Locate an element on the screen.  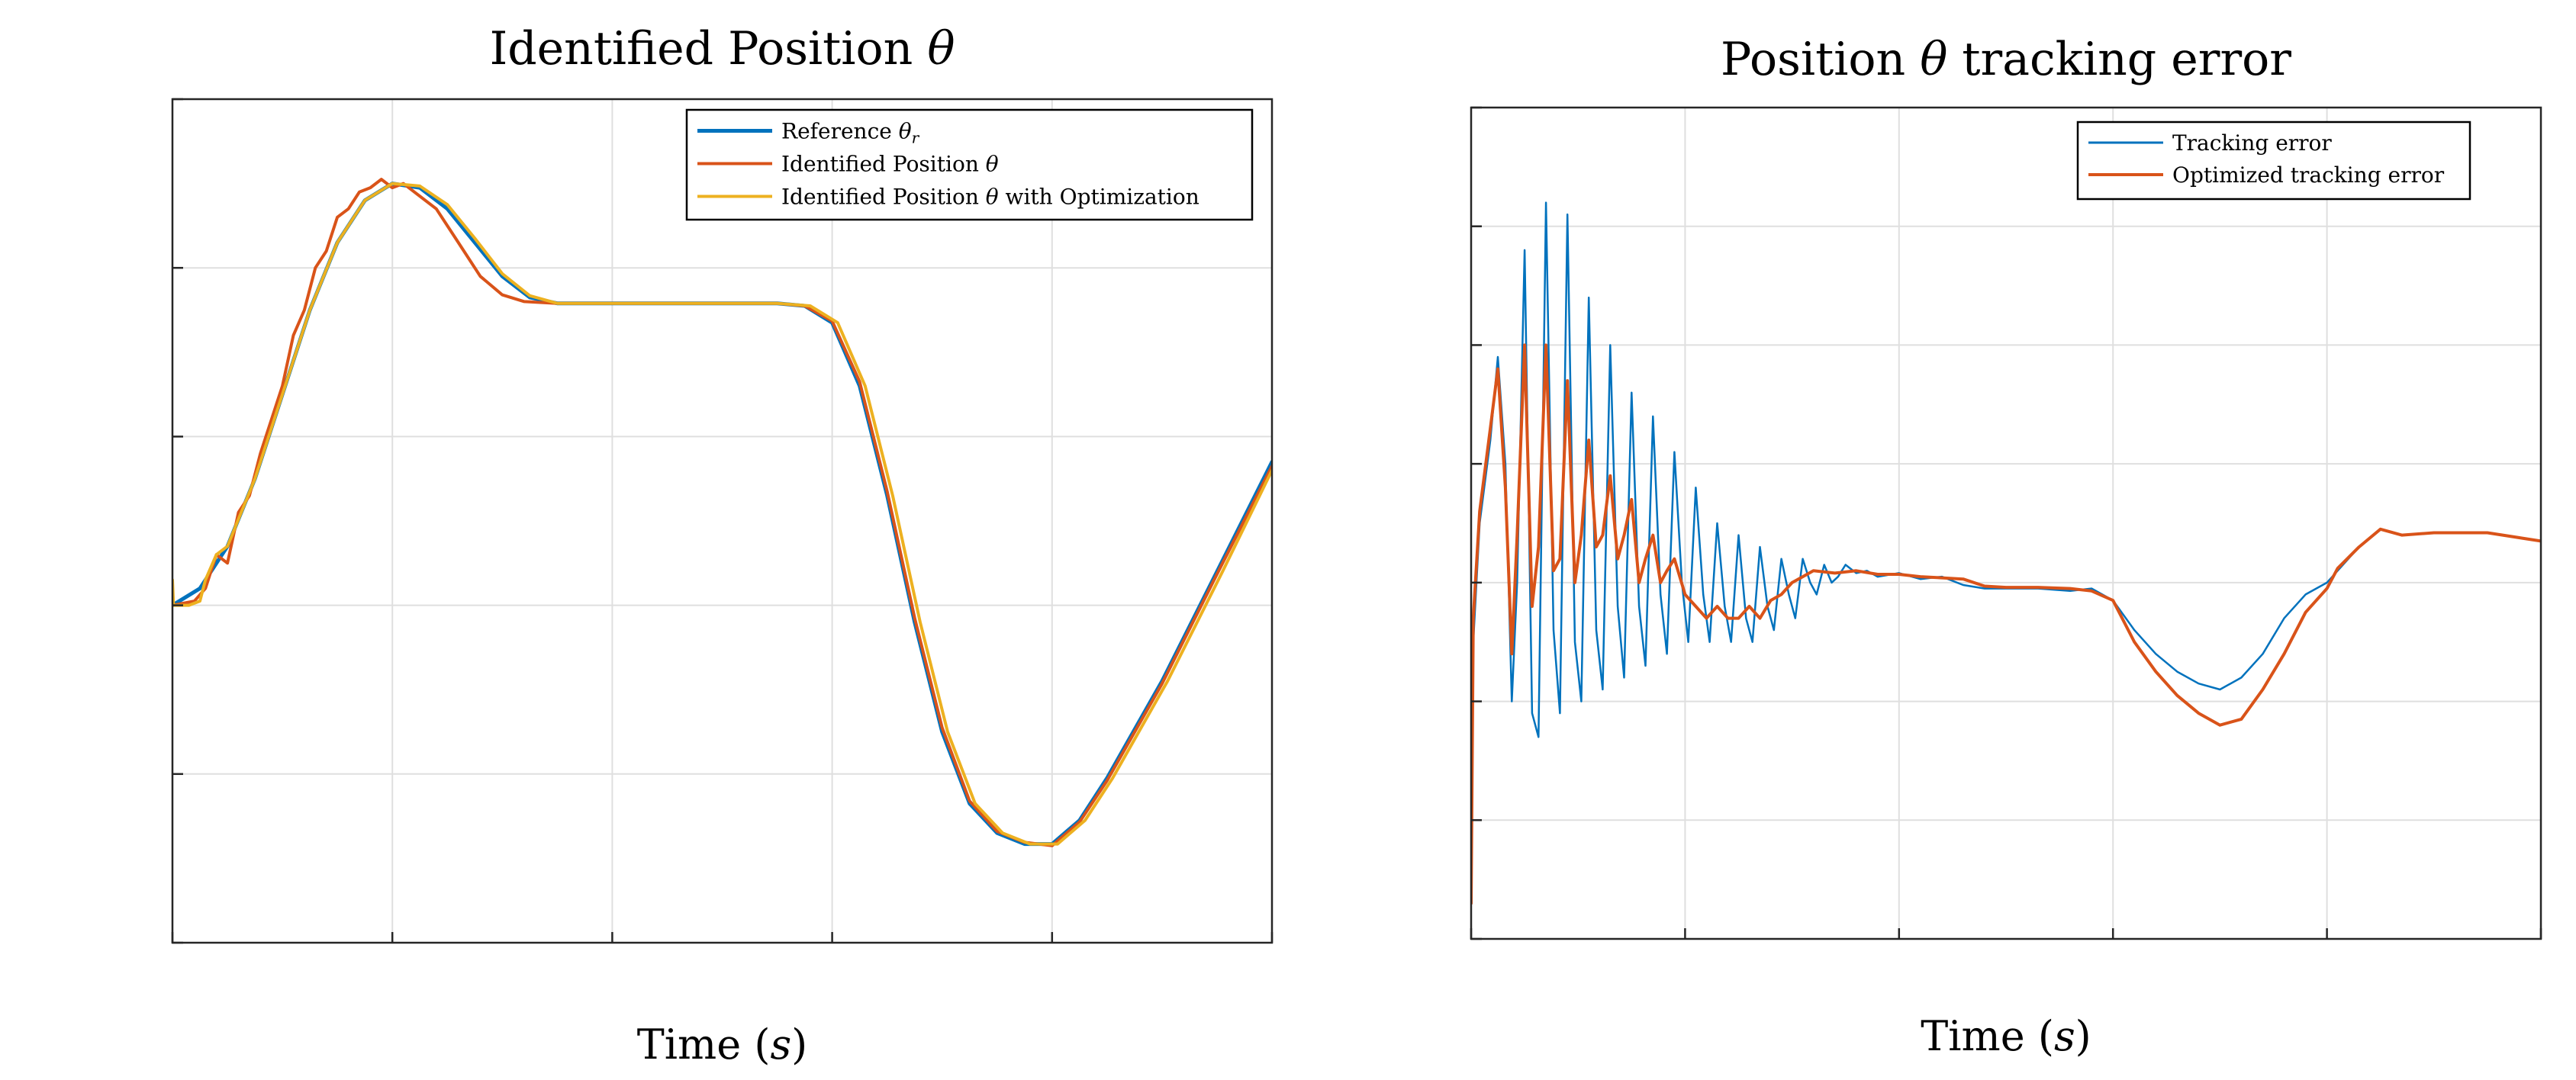
legend-label-1: Tracking error is located at coordinates (2252, 143).